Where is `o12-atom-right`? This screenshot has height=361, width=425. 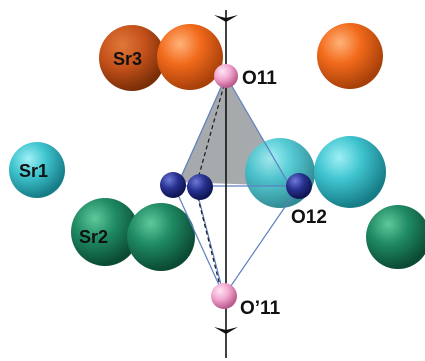 o12-atom-right is located at coordinates (299, 186).